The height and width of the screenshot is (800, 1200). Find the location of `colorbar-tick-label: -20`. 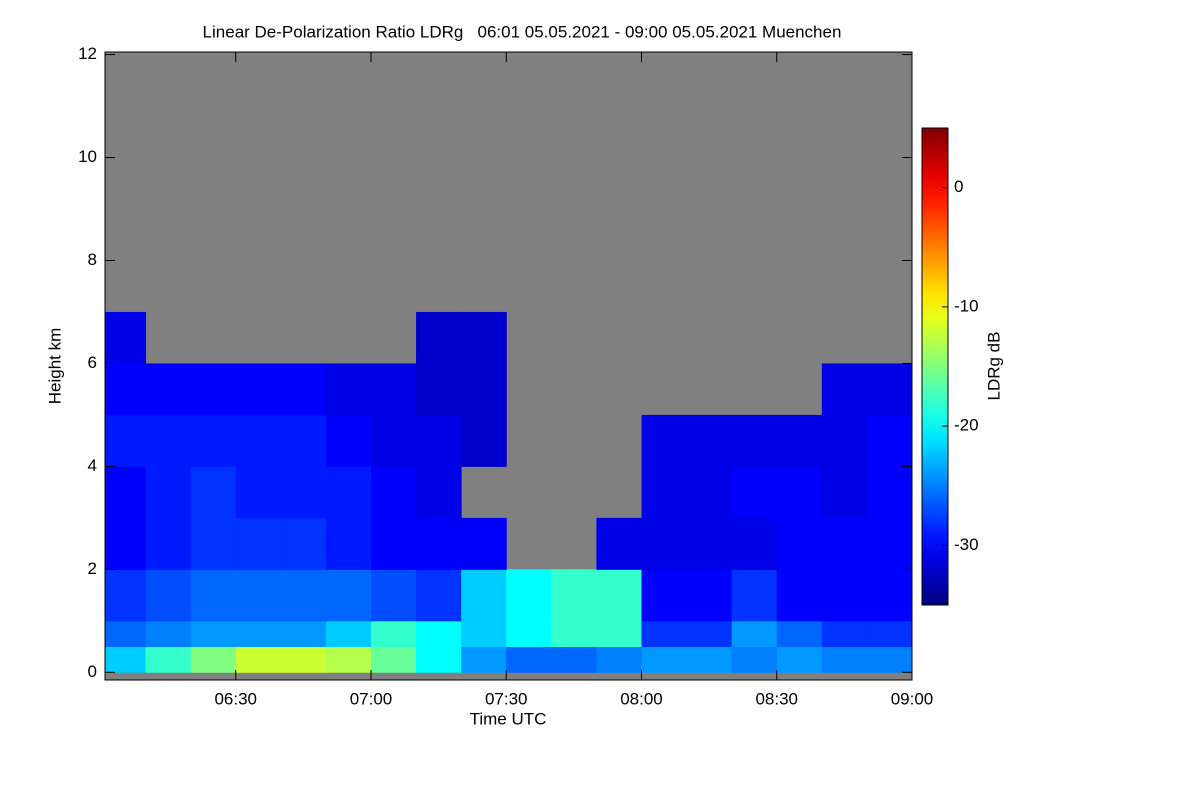

colorbar-tick-label: -20 is located at coordinates (966, 425).